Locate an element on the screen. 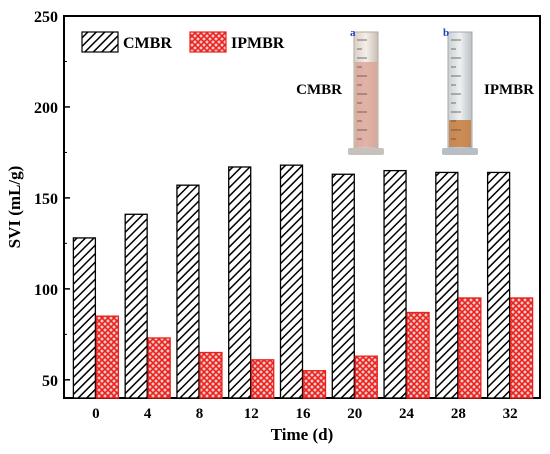 This screenshot has height=454, width=550. cylinder-a-sludge is located at coordinates (366, 104).